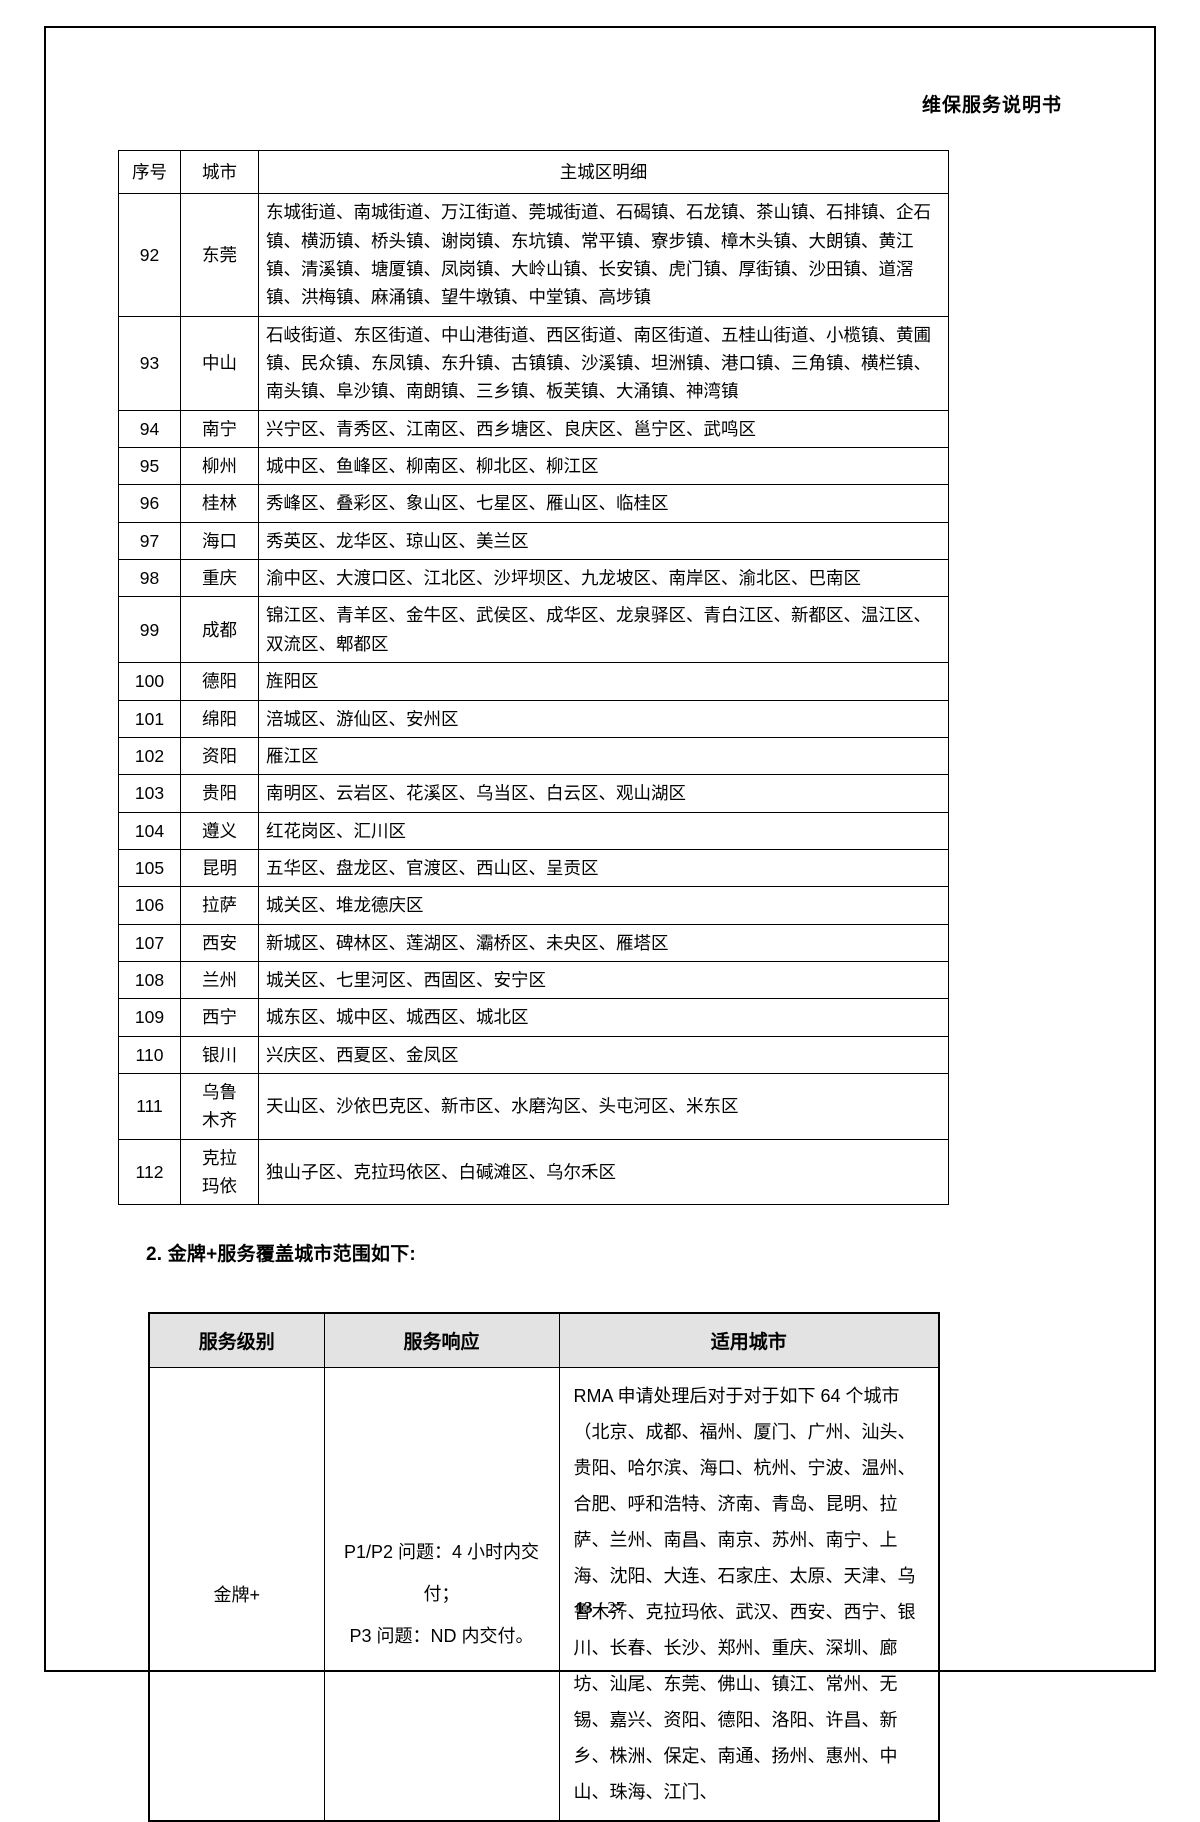 This screenshot has width=1200, height=1822. I want to click on row-city-line: 木齐, so click(219, 1120).